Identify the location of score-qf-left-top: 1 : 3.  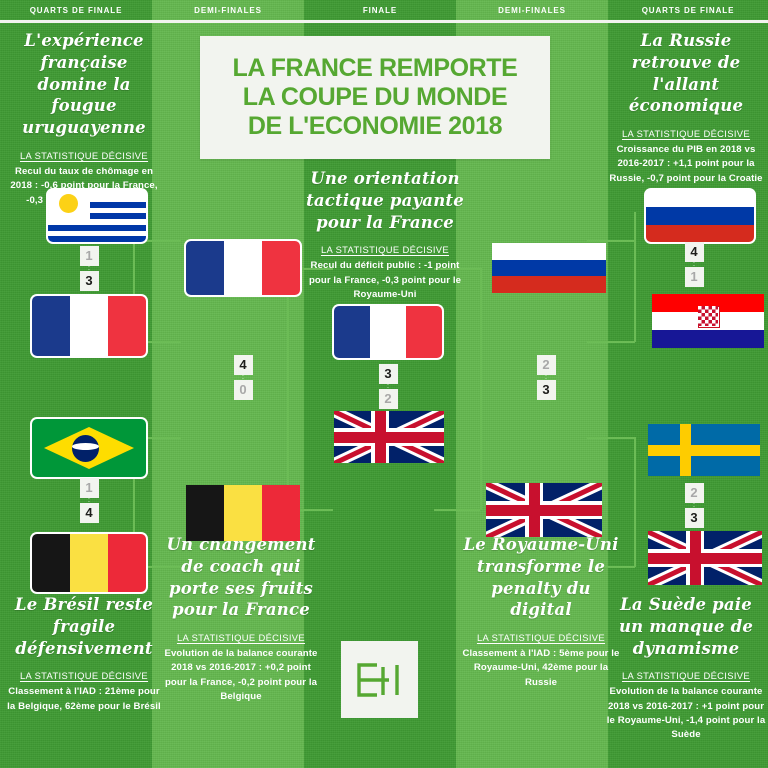
(89, 268).